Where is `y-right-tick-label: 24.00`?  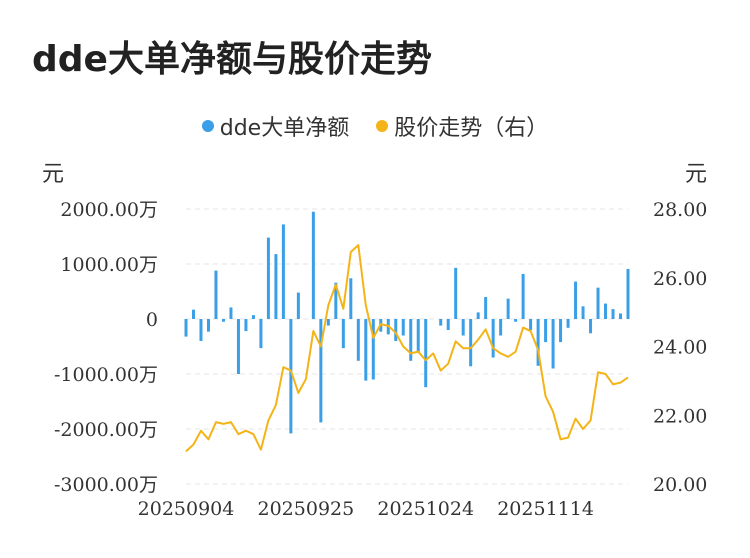
y-right-tick-label: 24.00 is located at coordinates (680, 348).